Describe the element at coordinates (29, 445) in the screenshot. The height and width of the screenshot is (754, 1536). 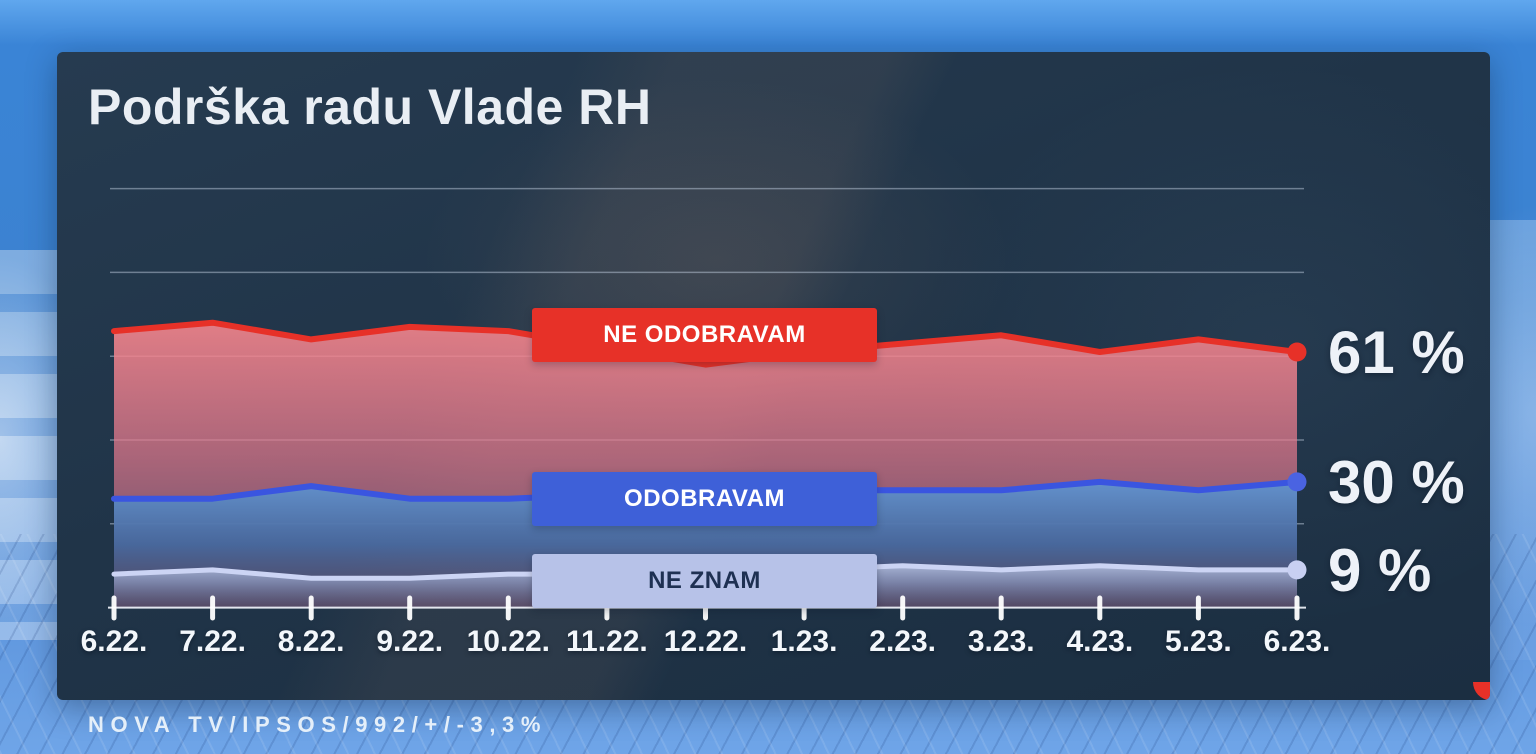
I see `background-building-left` at that location.